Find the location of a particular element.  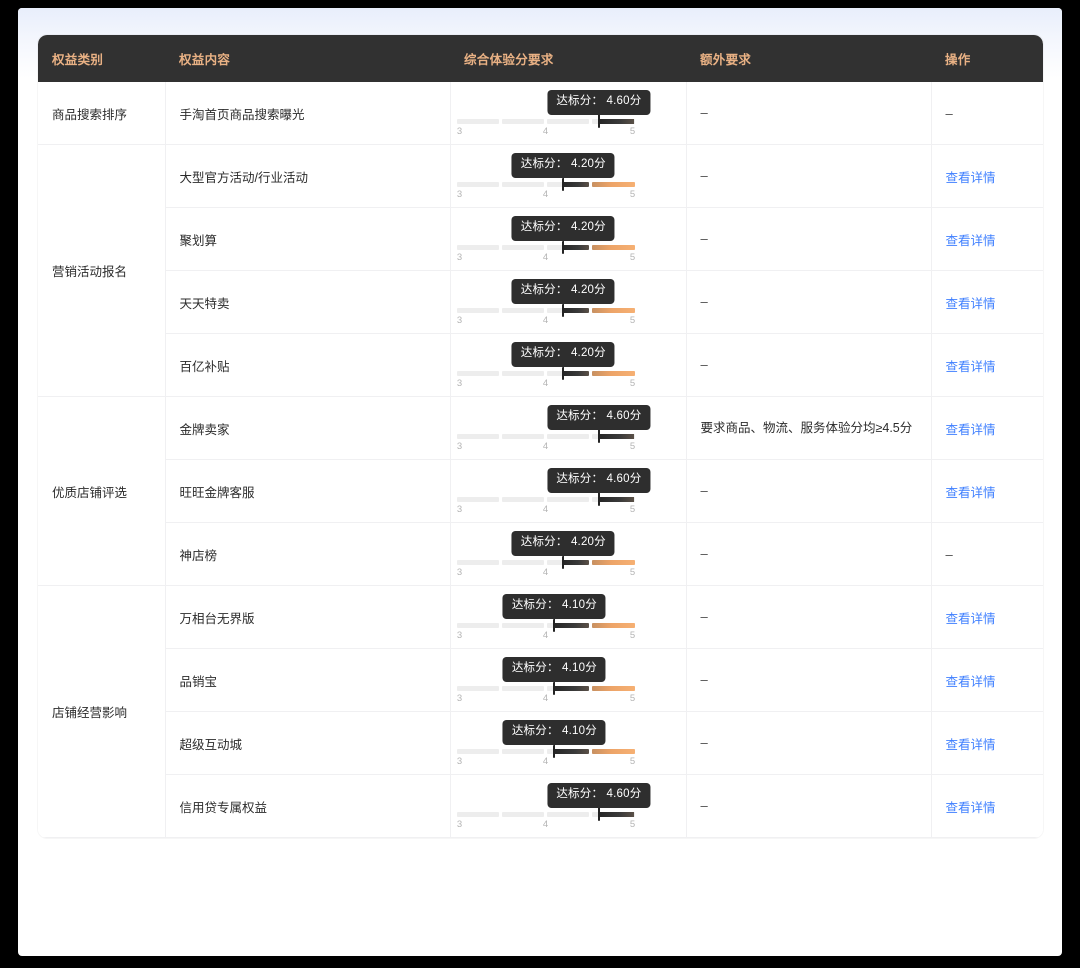

score-meter: 3 4 5 达标分： 4.10分 is located at coordinates (545, 680).